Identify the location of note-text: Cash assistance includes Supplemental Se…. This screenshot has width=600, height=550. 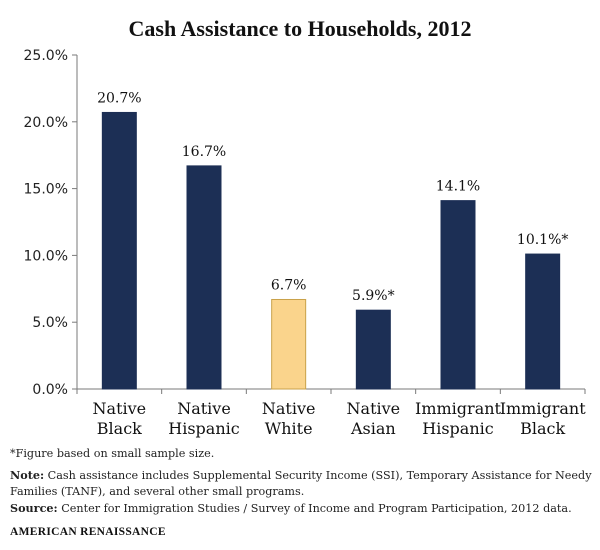
(301, 483).